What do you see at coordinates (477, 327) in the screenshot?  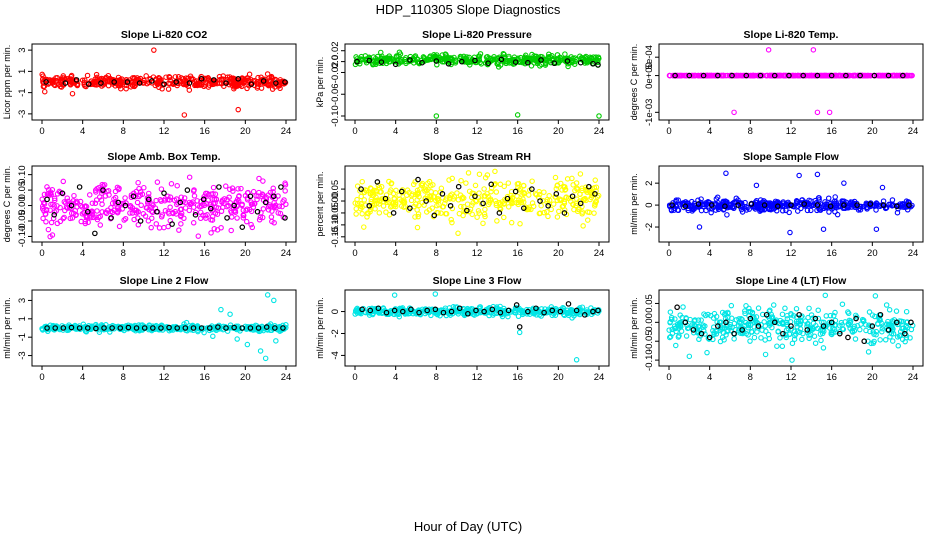 I see `plot-area` at bounding box center [477, 327].